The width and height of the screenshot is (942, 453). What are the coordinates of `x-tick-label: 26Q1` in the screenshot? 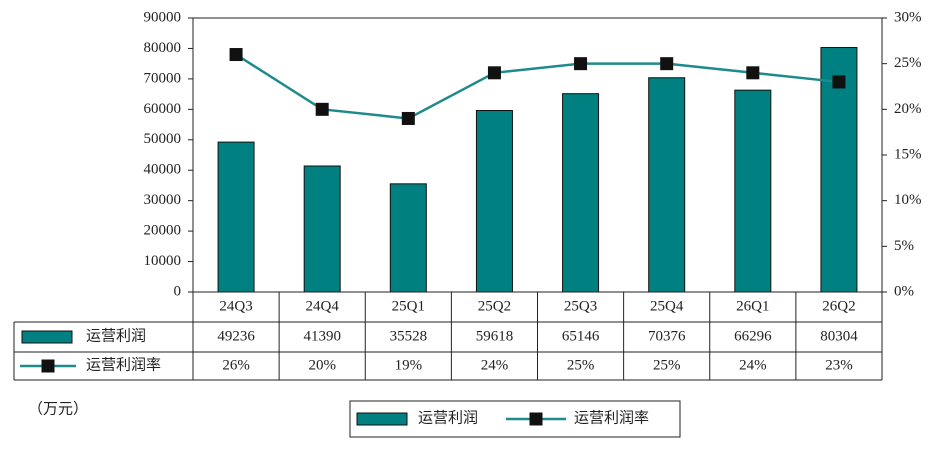 It's located at (752, 306).